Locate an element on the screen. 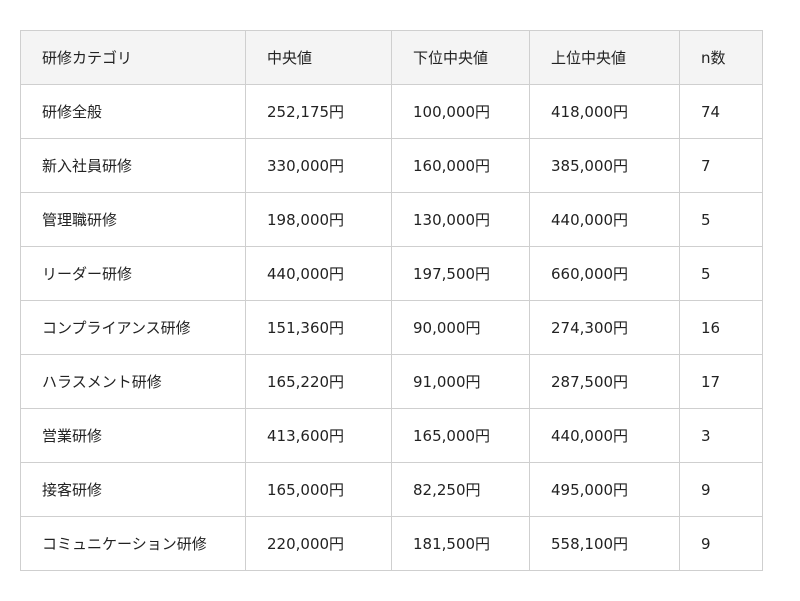 The image size is (800, 601). cell-median: 165,000円 is located at coordinates (318, 489).